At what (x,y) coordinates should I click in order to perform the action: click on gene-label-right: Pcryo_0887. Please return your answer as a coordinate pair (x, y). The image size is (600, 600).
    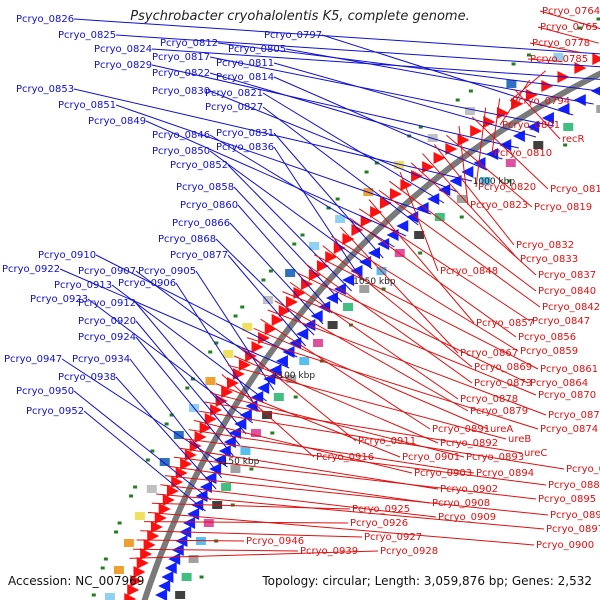
    Looking at the image, I should click on (574, 485).